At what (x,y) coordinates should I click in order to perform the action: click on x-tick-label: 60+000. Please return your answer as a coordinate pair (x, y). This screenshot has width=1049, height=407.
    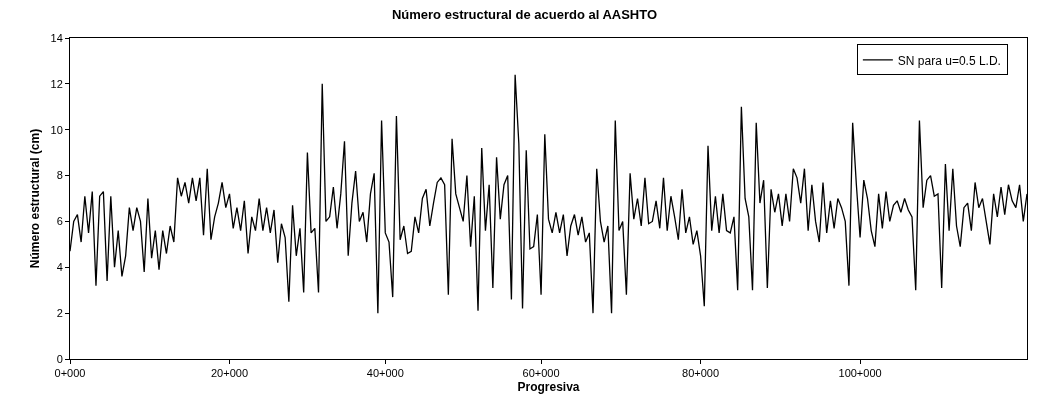
    Looking at the image, I should click on (541, 373).